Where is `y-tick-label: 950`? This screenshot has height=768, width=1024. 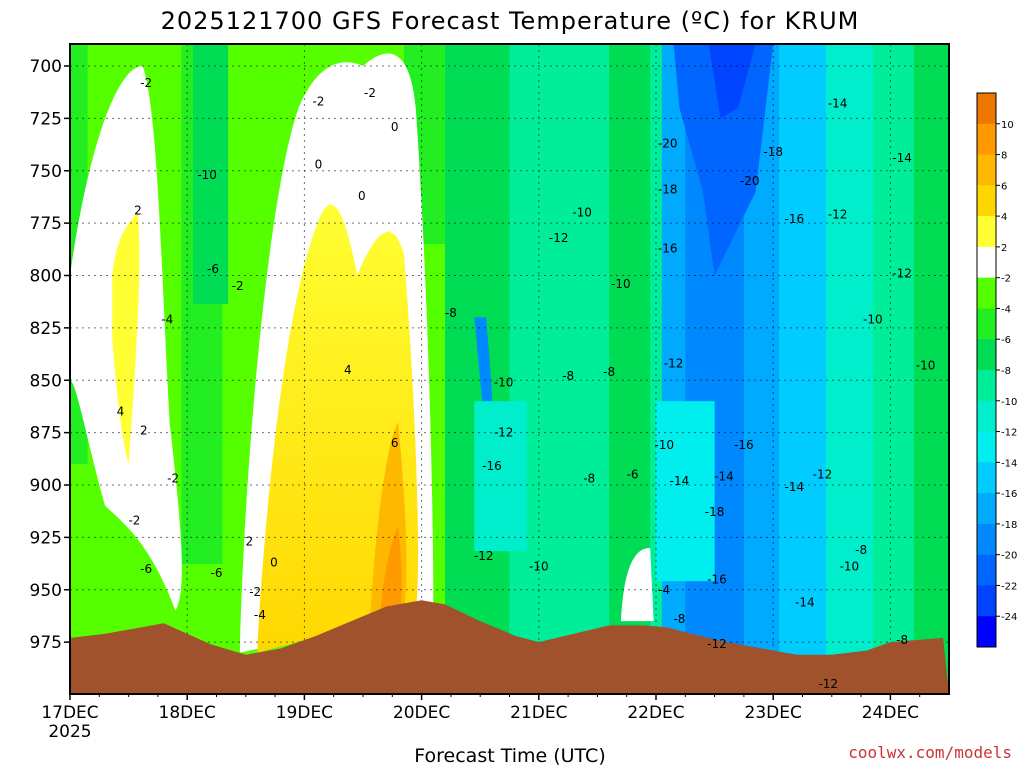 y-tick-label: 950 is located at coordinates (46, 591).